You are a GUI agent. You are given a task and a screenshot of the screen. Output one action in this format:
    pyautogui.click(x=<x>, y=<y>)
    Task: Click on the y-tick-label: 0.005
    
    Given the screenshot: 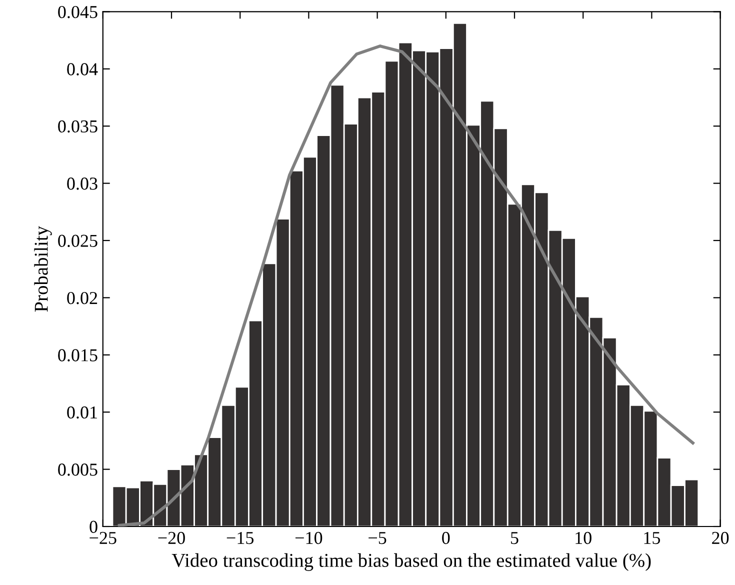 What is the action you would take?
    pyautogui.click(x=78, y=470)
    